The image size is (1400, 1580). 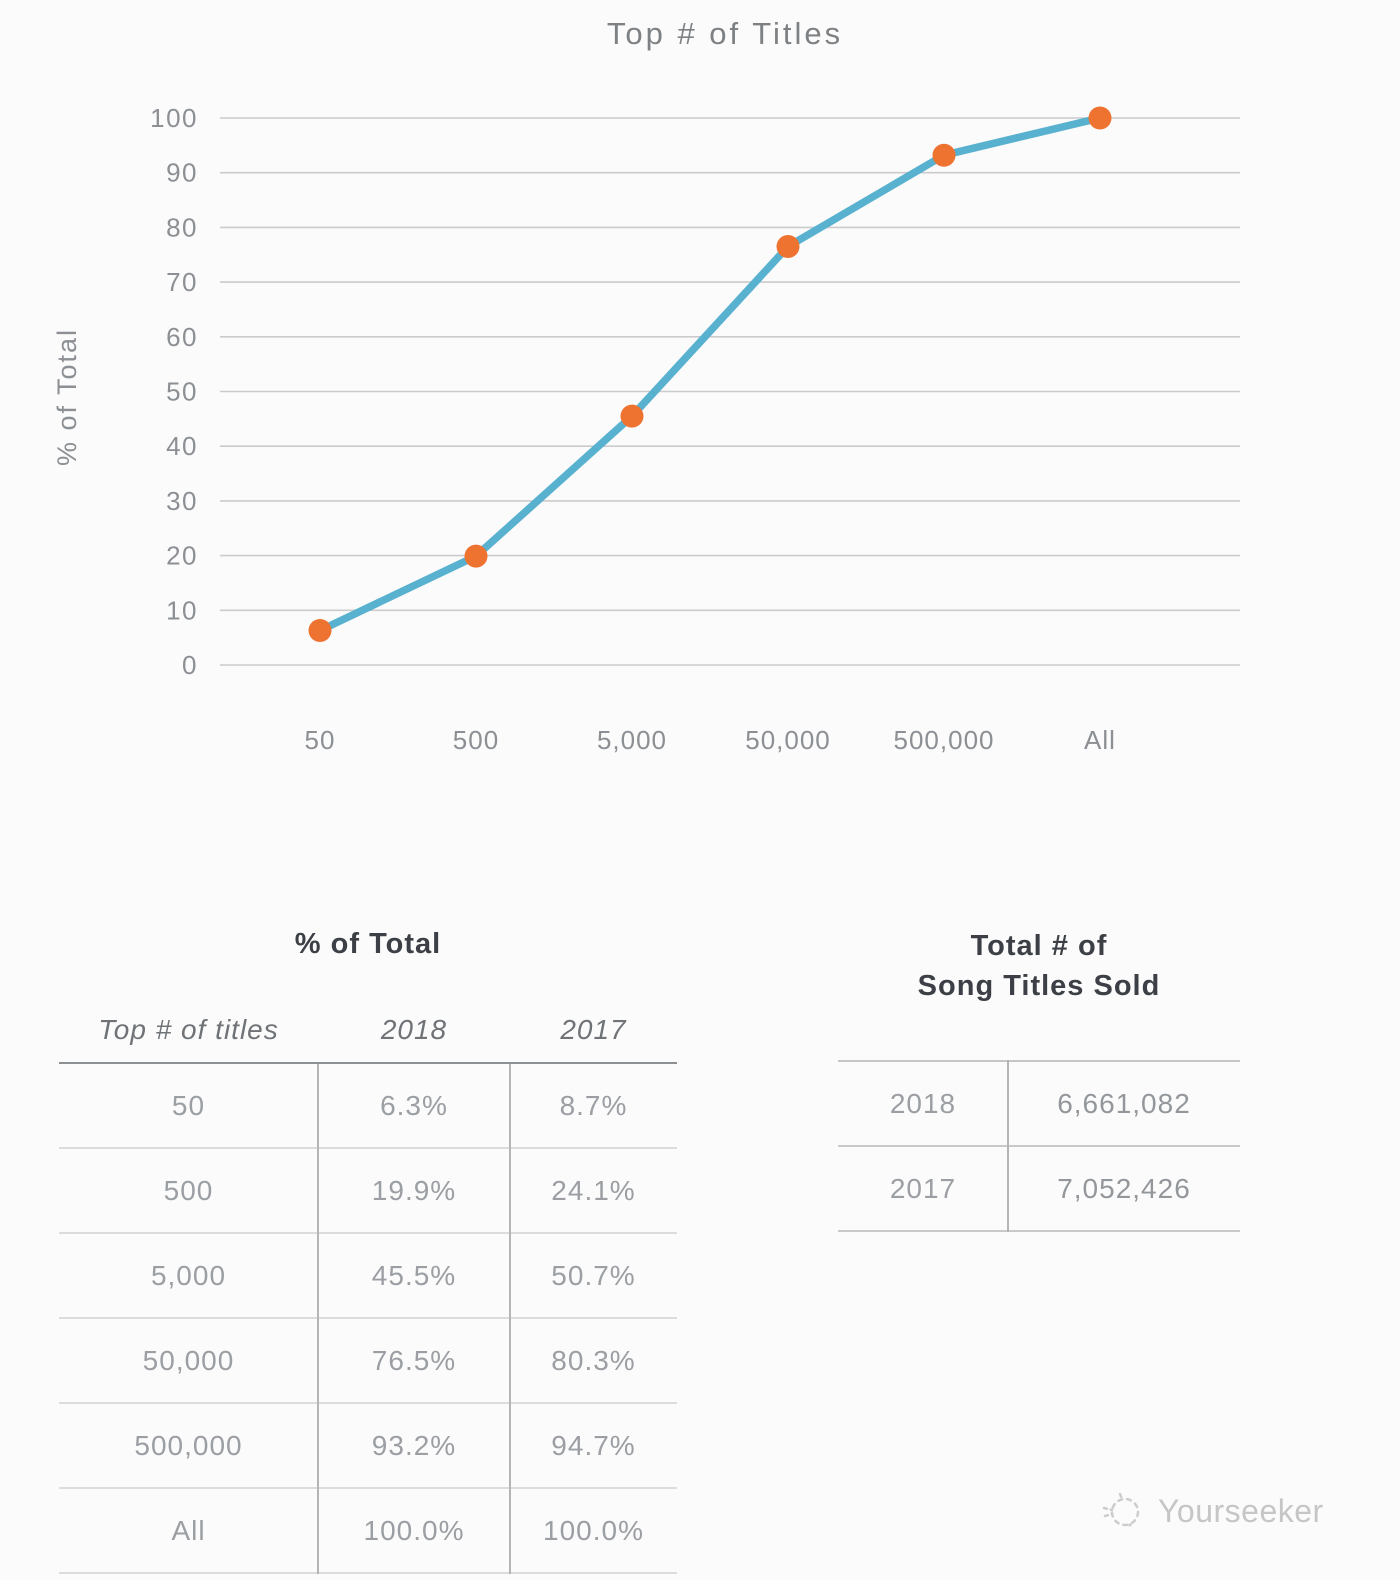 What do you see at coordinates (182, 337) in the screenshot?
I see `y-tick-label: 60` at bounding box center [182, 337].